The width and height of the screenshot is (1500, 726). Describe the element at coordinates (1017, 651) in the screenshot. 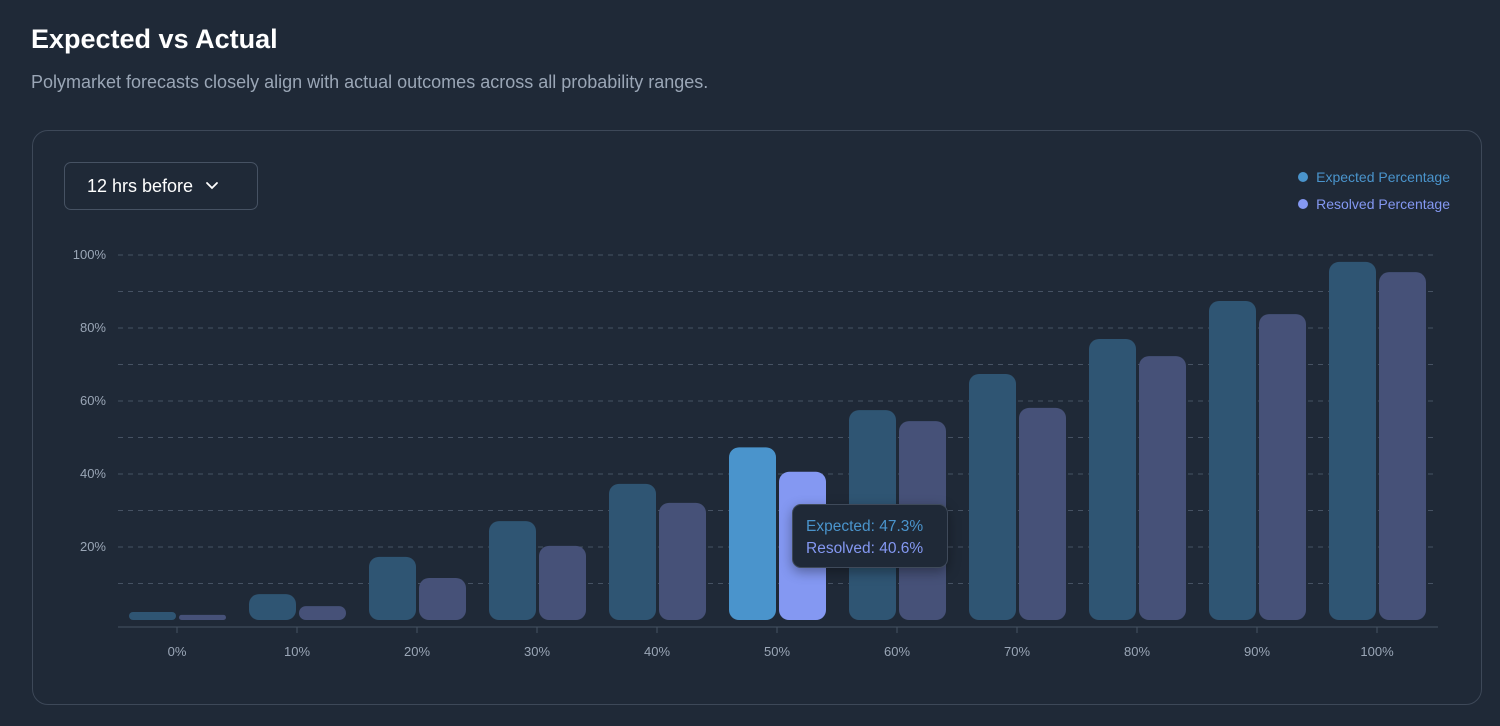

I see `x-tick-label: 70%` at that location.